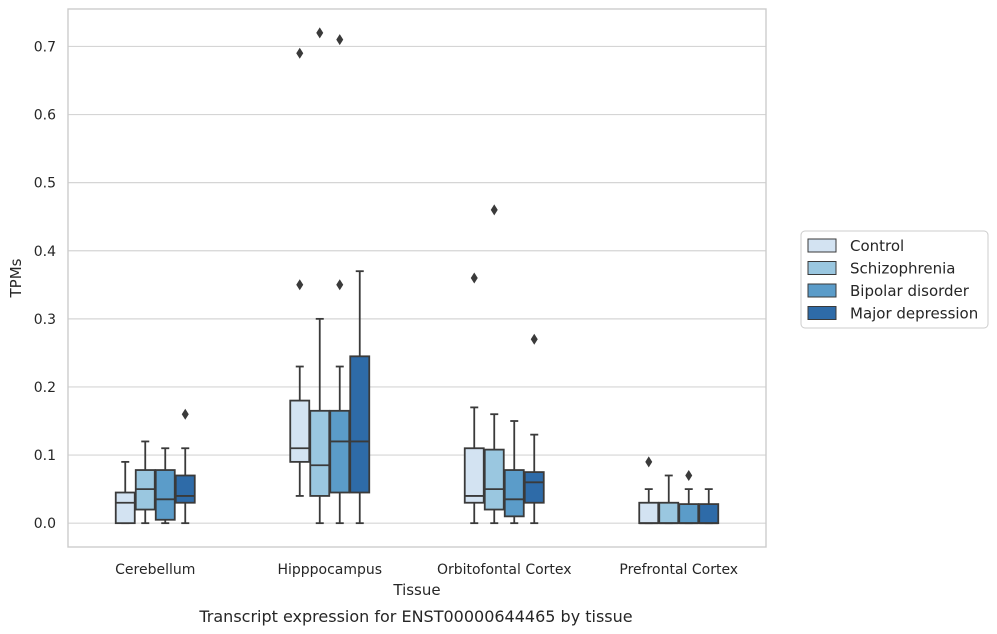  I want to click on x-tick-label: Cerebellum, so click(155, 570).